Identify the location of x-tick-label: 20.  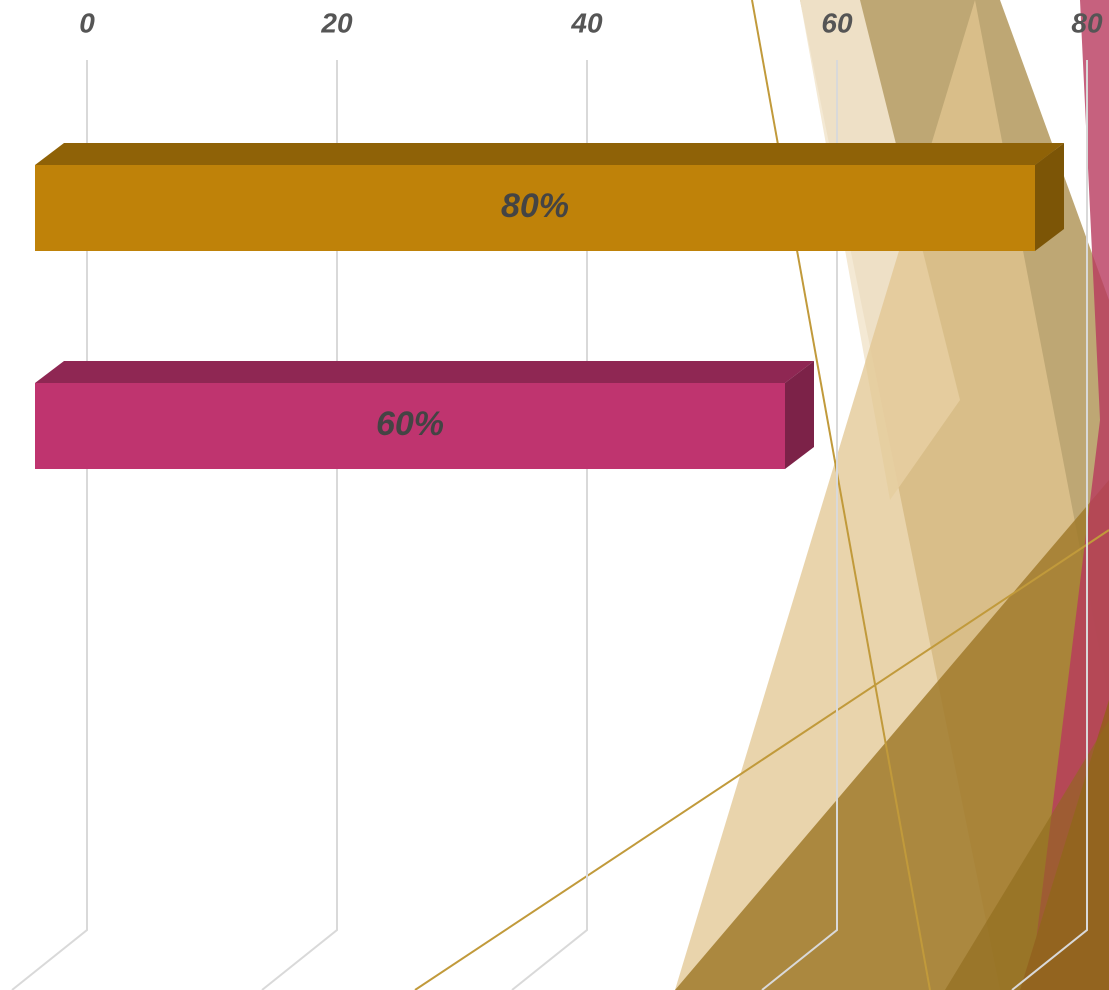
(336, 22).